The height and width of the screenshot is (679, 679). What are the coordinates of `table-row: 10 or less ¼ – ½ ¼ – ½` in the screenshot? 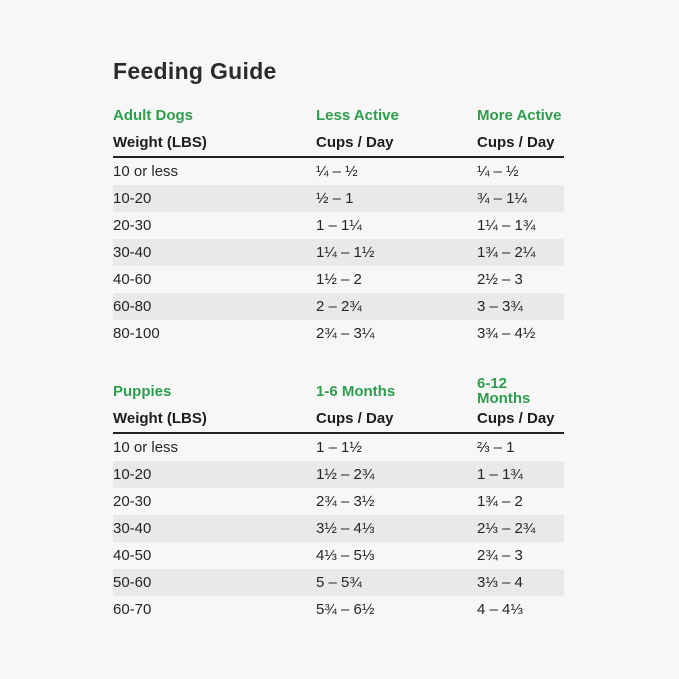 It's located at (338, 171).